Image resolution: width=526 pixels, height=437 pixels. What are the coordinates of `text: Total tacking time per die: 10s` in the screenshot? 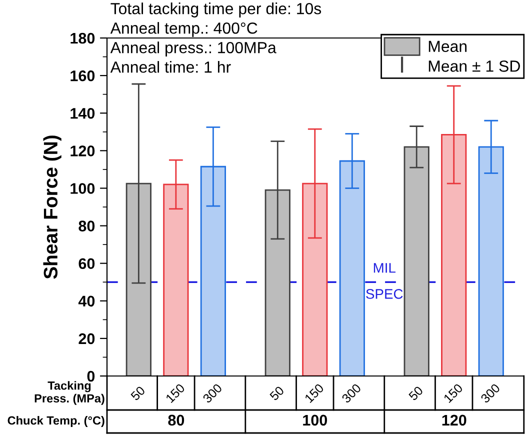 It's located at (216, 10).